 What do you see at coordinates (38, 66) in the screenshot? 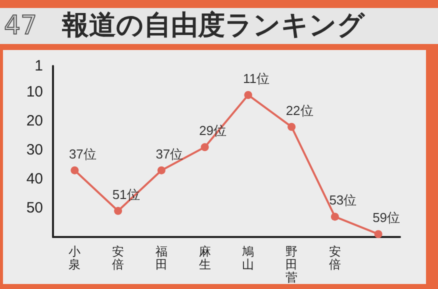
I see `y-tick-label: 1` at bounding box center [38, 66].